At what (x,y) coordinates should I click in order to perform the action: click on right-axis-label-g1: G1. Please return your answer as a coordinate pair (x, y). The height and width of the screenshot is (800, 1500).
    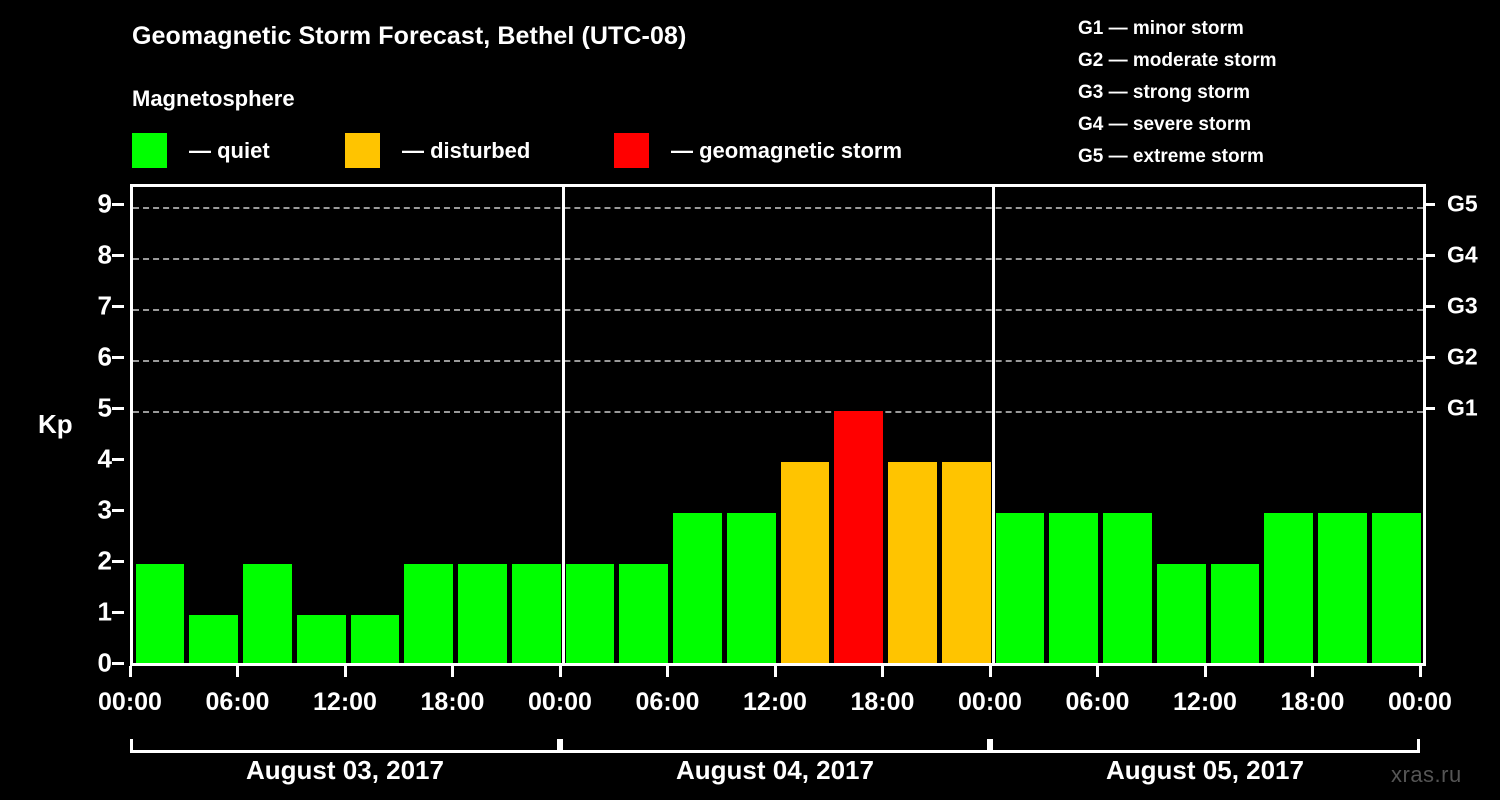
    Looking at the image, I should click on (1462, 407).